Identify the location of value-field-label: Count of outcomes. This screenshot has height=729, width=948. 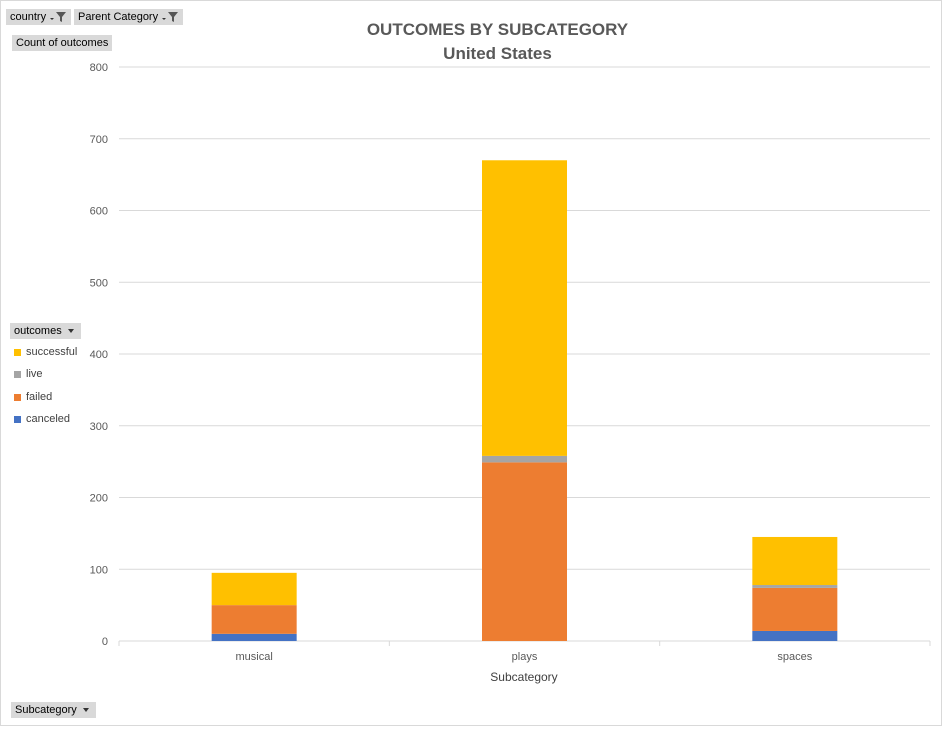
(62, 43).